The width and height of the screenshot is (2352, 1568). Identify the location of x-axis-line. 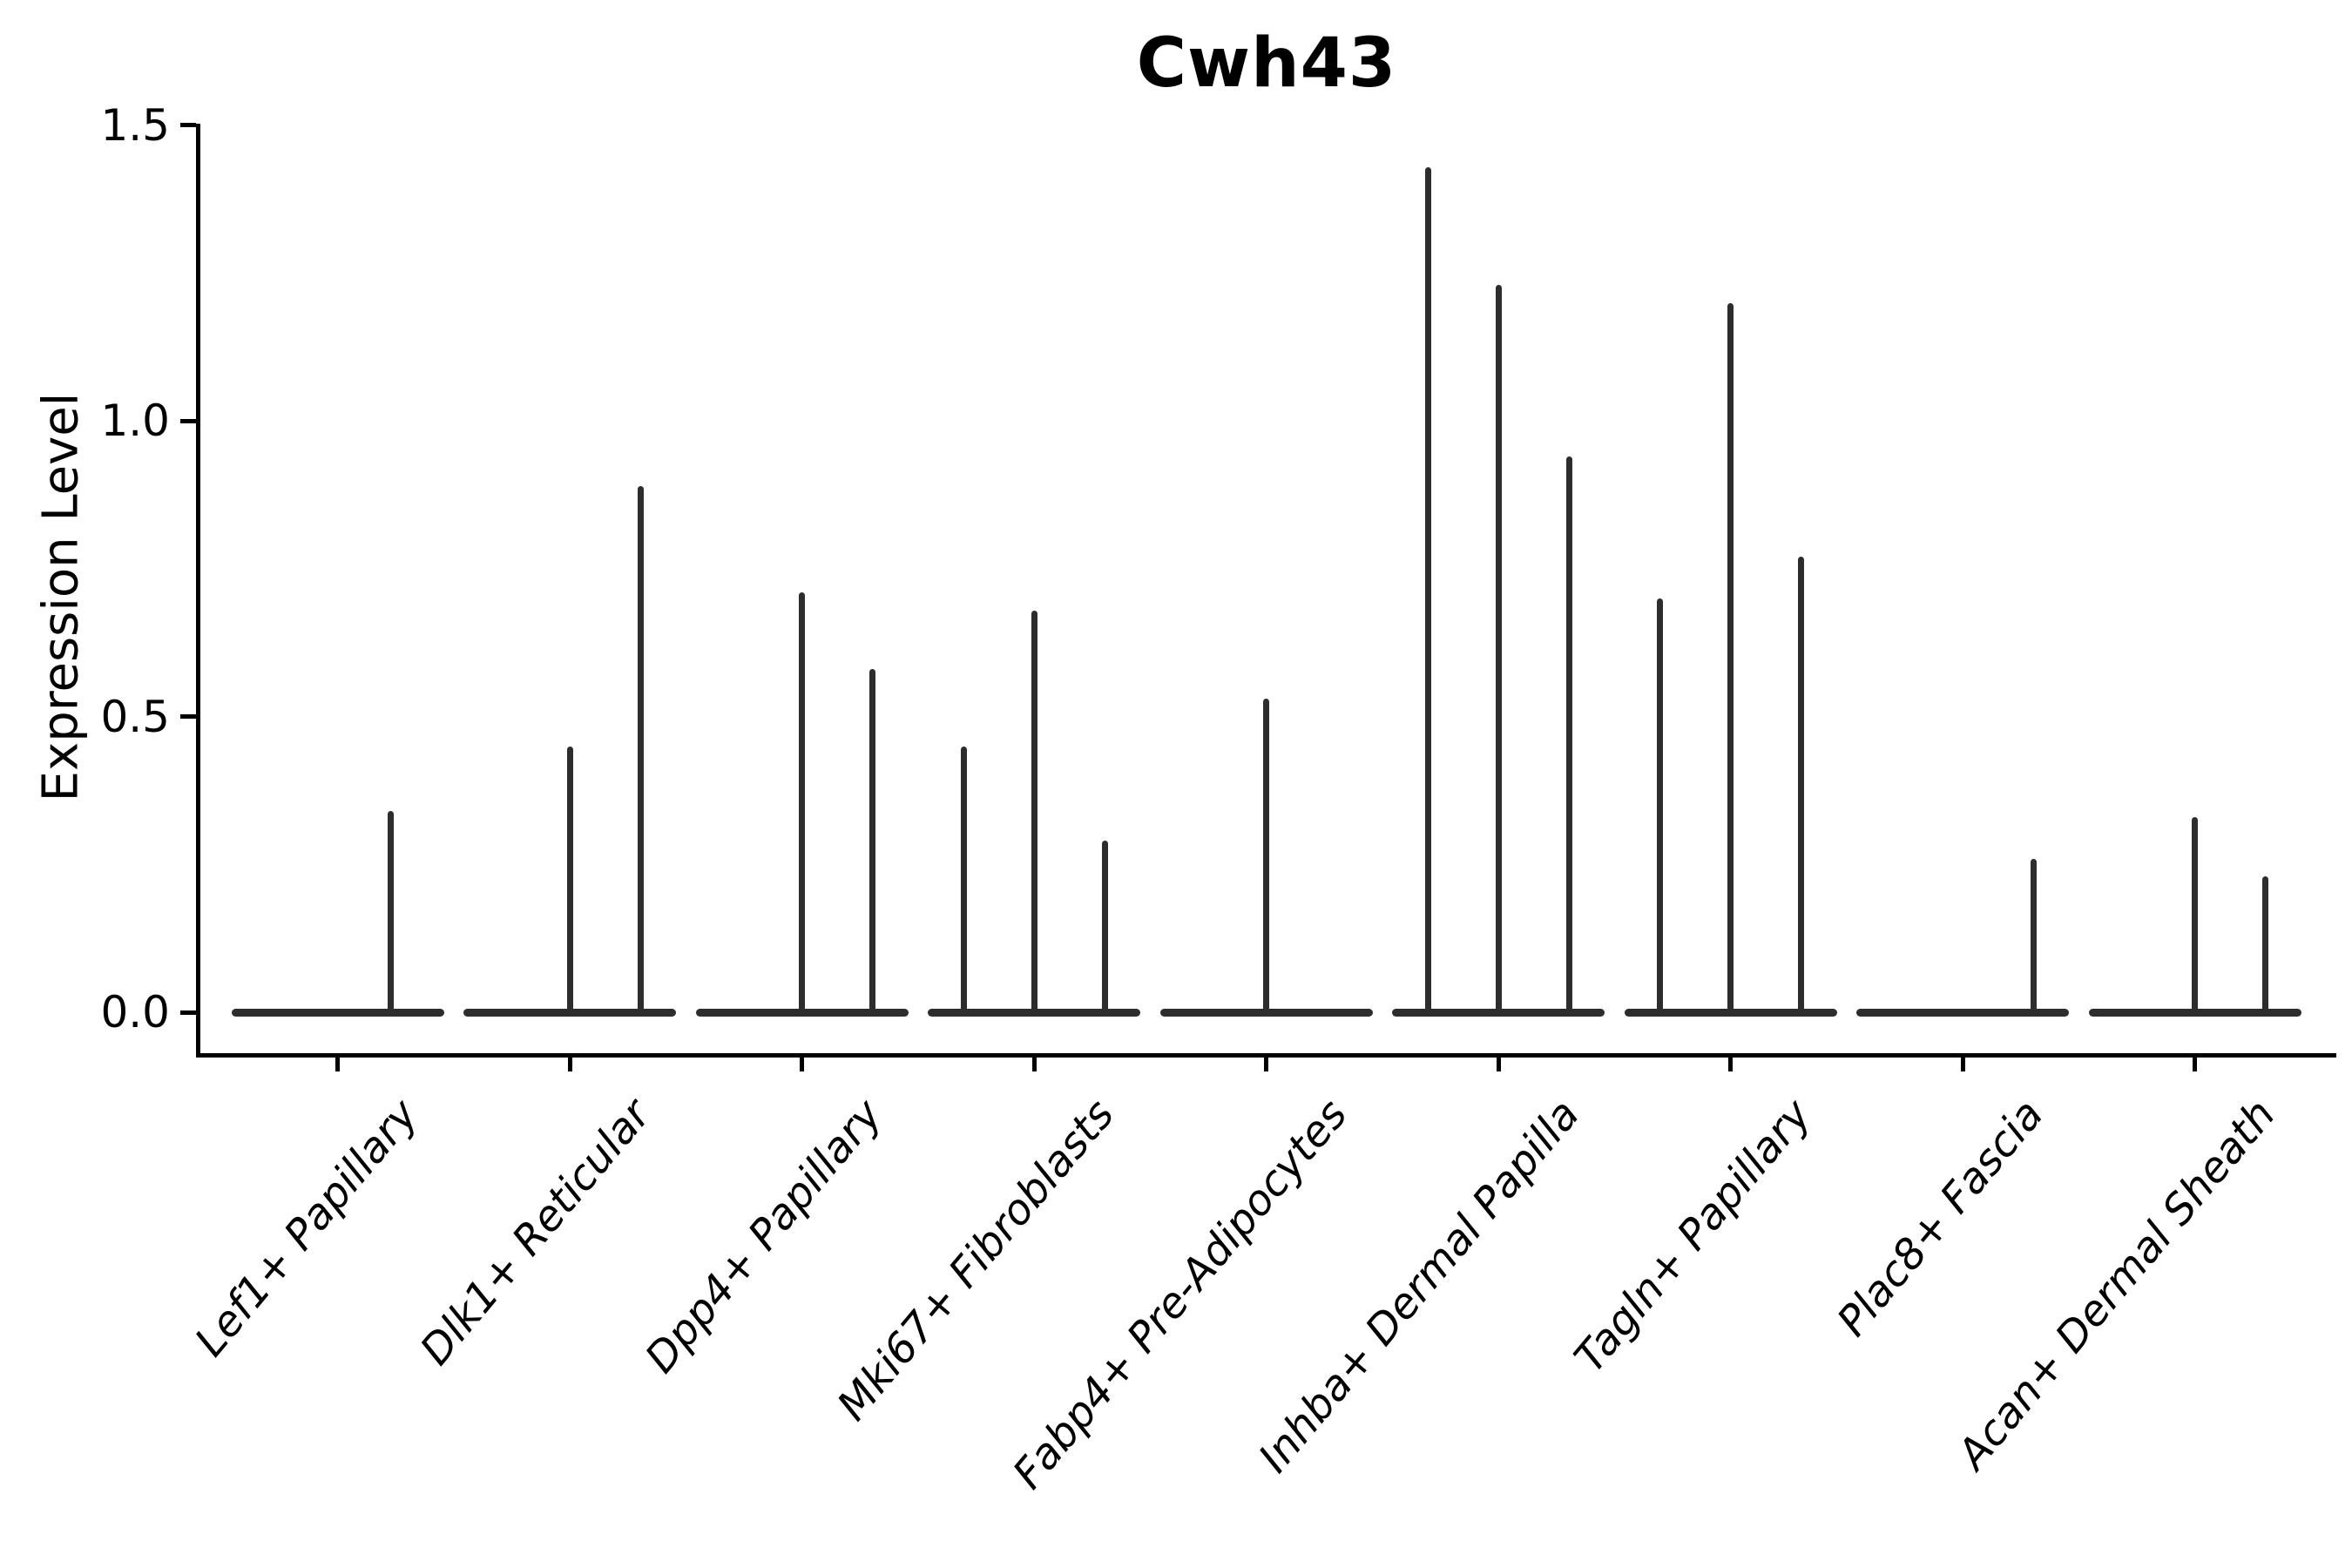
(1266, 1055).